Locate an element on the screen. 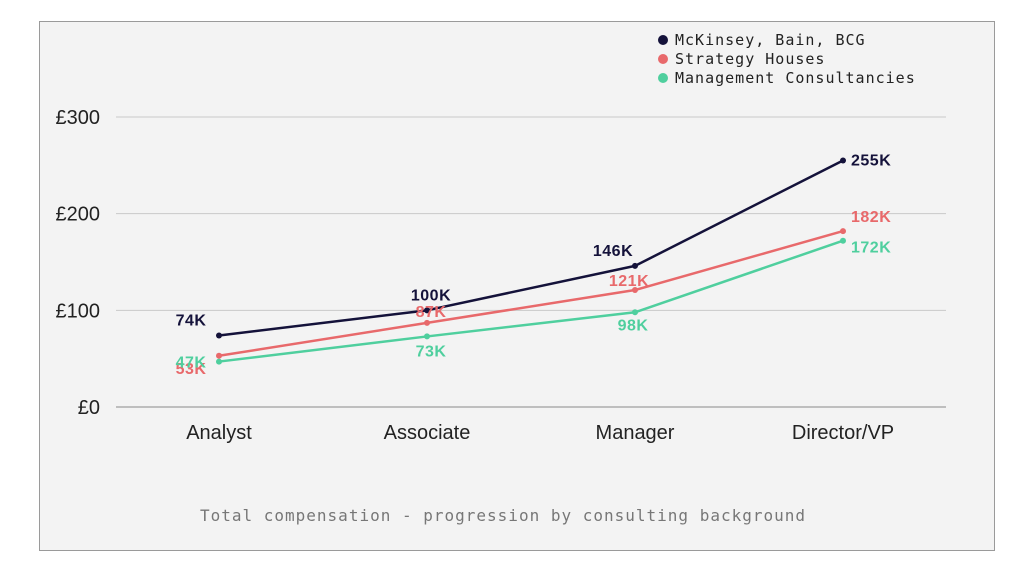 The height and width of the screenshot is (577, 1024). legend-label: Strategy Houses is located at coordinates (750, 59).